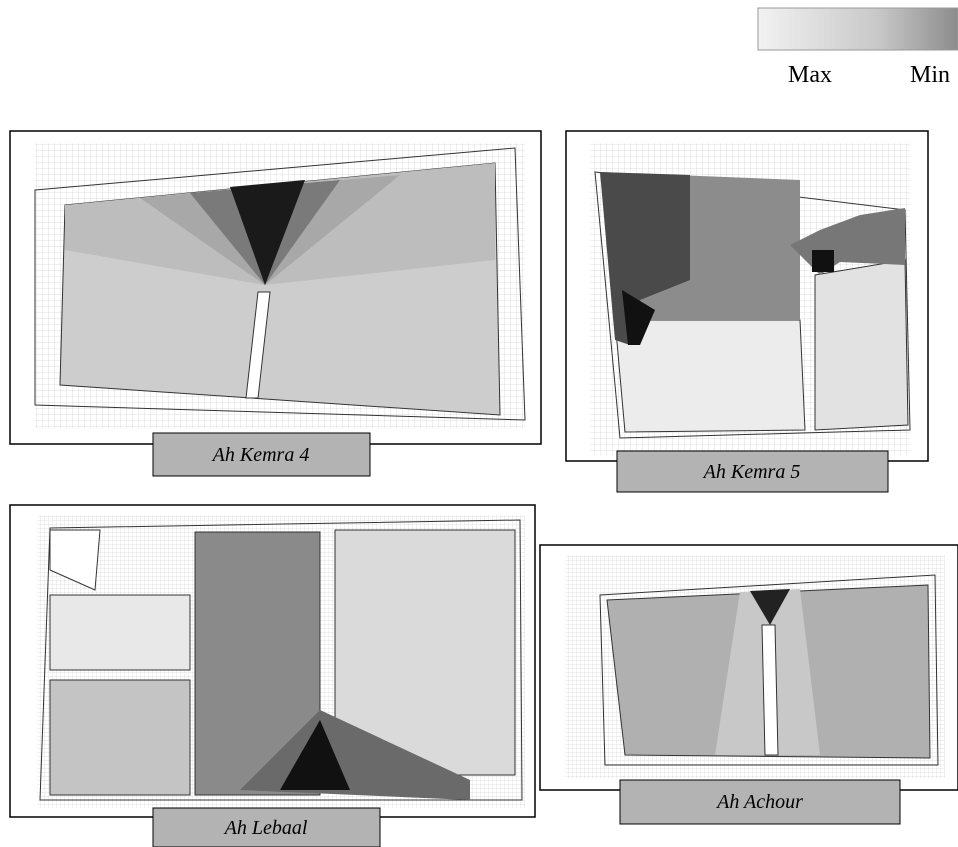  I want to click on floor, so click(861, 345).